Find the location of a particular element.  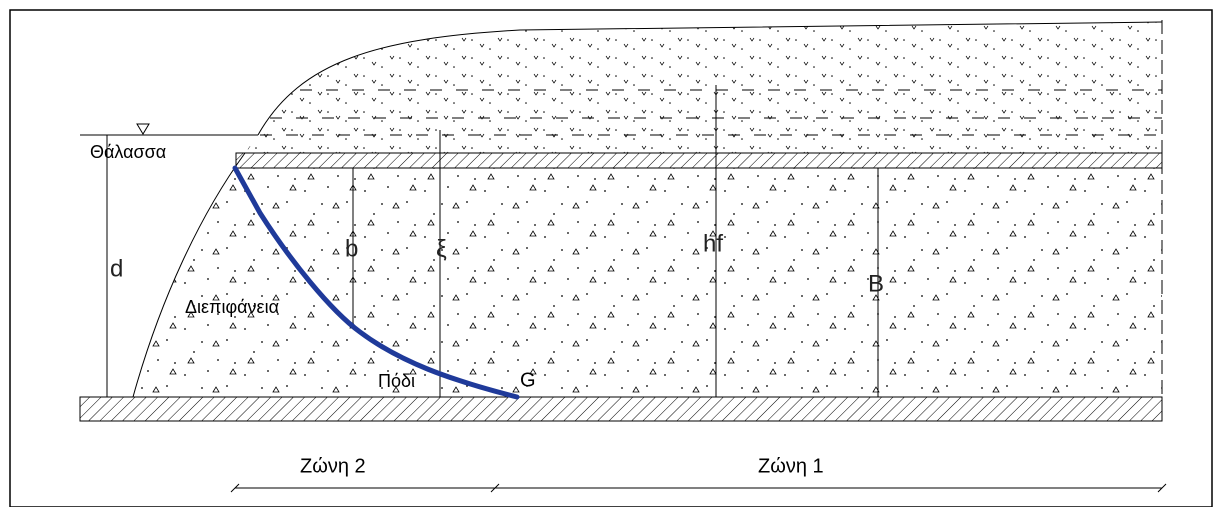

sea-level-symbol is located at coordinates (143, 129).